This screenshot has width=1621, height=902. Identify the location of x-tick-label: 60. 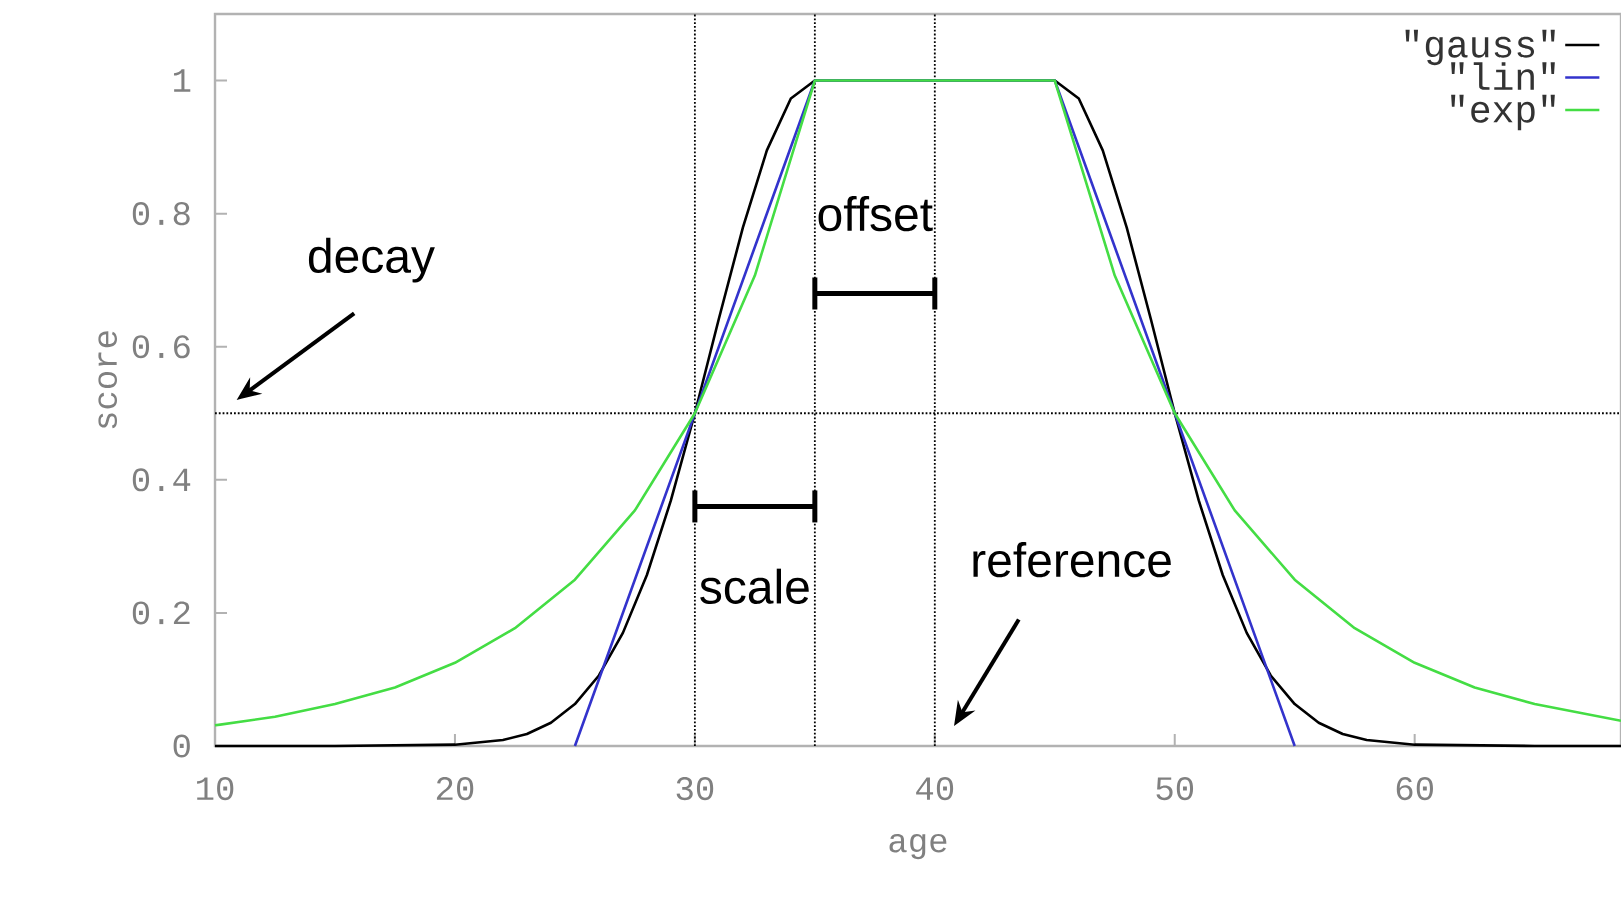
(1414, 789).